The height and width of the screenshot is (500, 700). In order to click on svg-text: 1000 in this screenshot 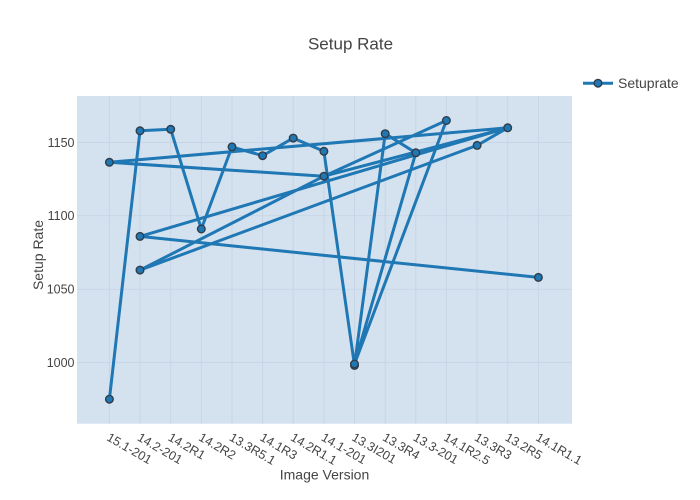, I will do `click(61, 363)`.